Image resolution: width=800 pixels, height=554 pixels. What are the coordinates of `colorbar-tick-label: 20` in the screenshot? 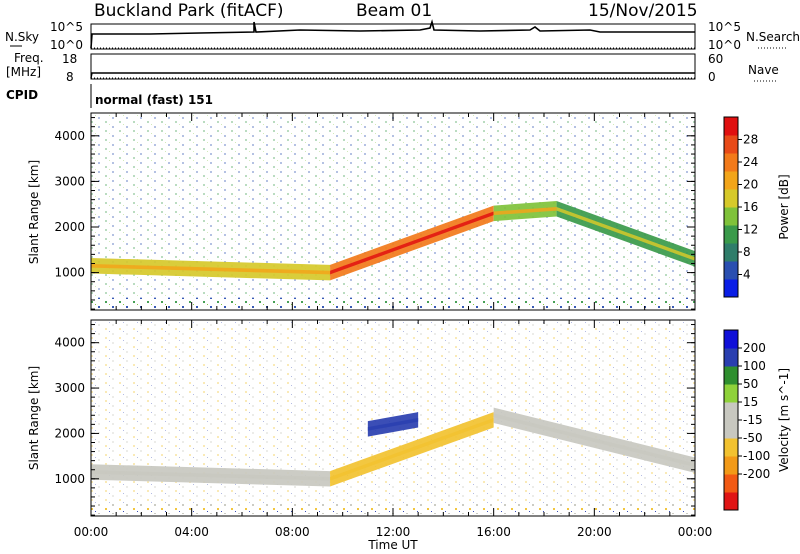 It's located at (750, 185).